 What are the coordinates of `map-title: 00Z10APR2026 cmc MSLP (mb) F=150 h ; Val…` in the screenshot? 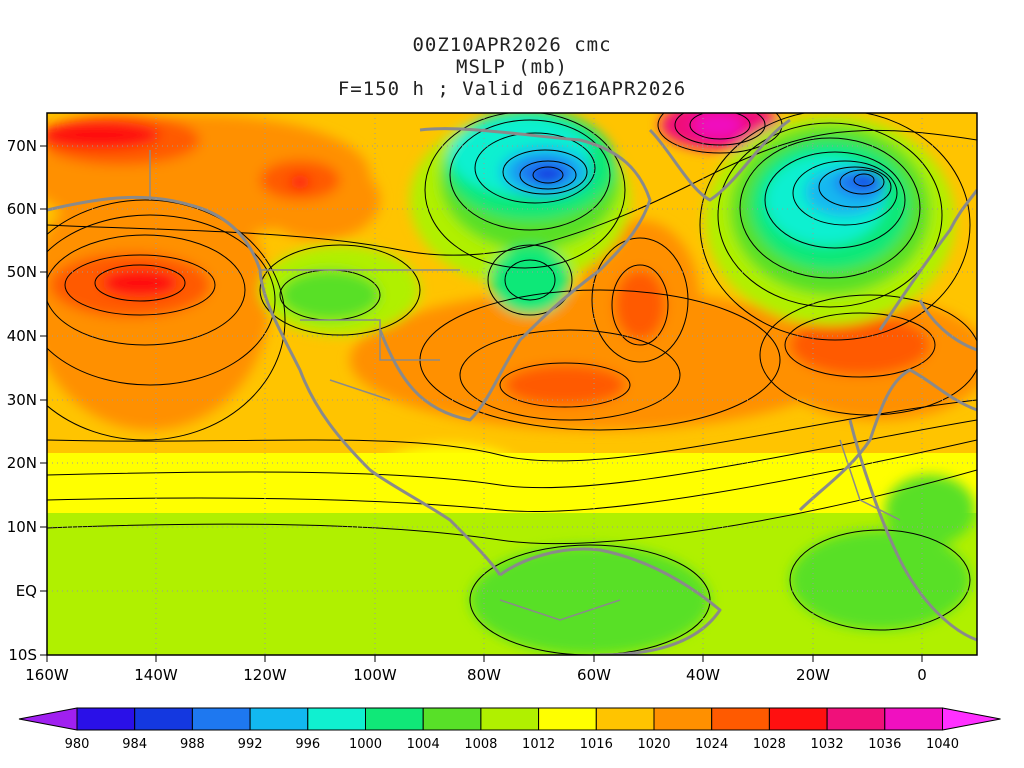 It's located at (512, 67).